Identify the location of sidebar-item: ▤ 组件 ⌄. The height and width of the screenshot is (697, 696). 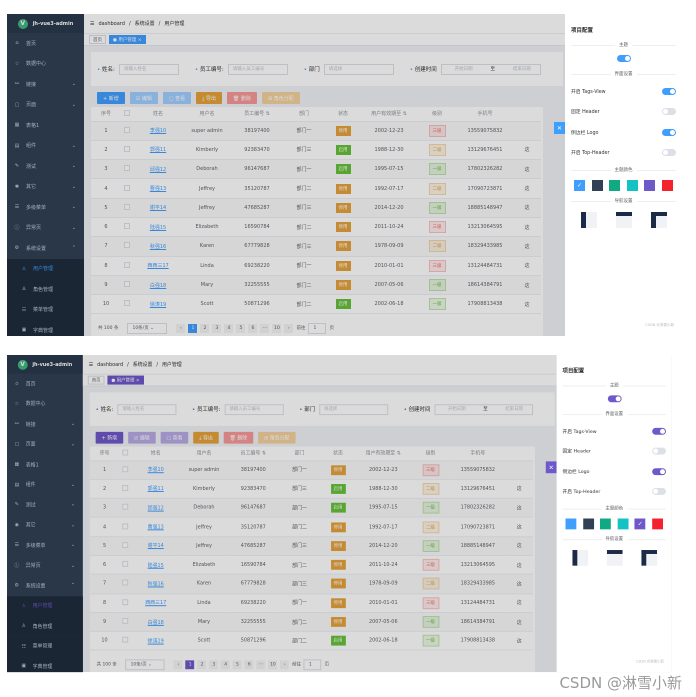
(45, 146).